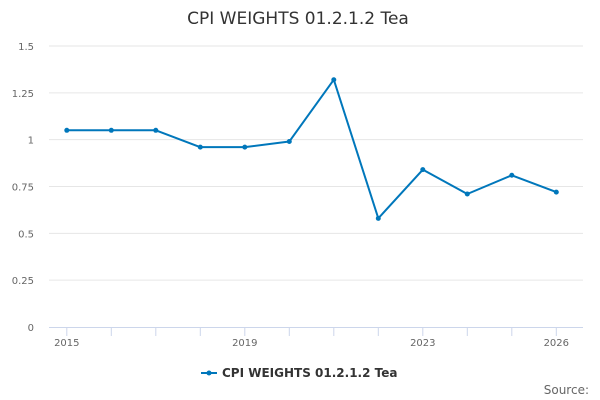 Image resolution: width=600 pixels, height=400 pixels. Describe the element at coordinates (26, 234) in the screenshot. I see `y-tick-label: 0.5` at that location.